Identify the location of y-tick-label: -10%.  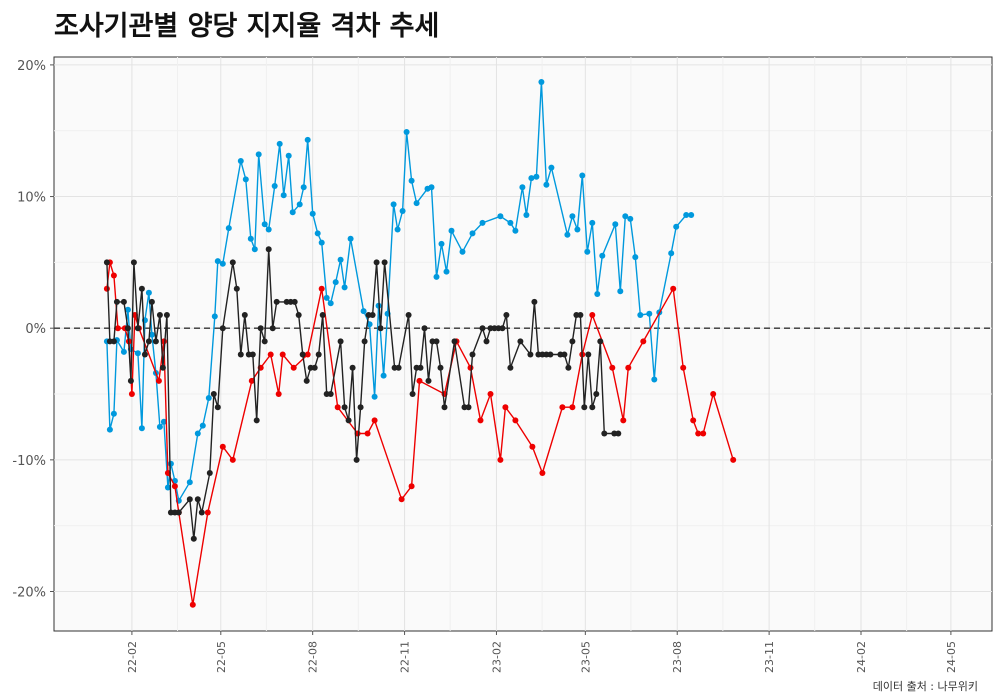
(29, 461).